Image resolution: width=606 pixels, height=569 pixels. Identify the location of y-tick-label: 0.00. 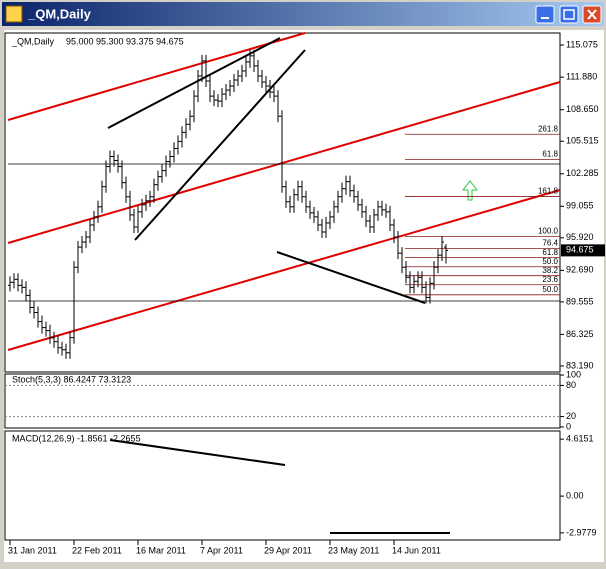
(575, 495).